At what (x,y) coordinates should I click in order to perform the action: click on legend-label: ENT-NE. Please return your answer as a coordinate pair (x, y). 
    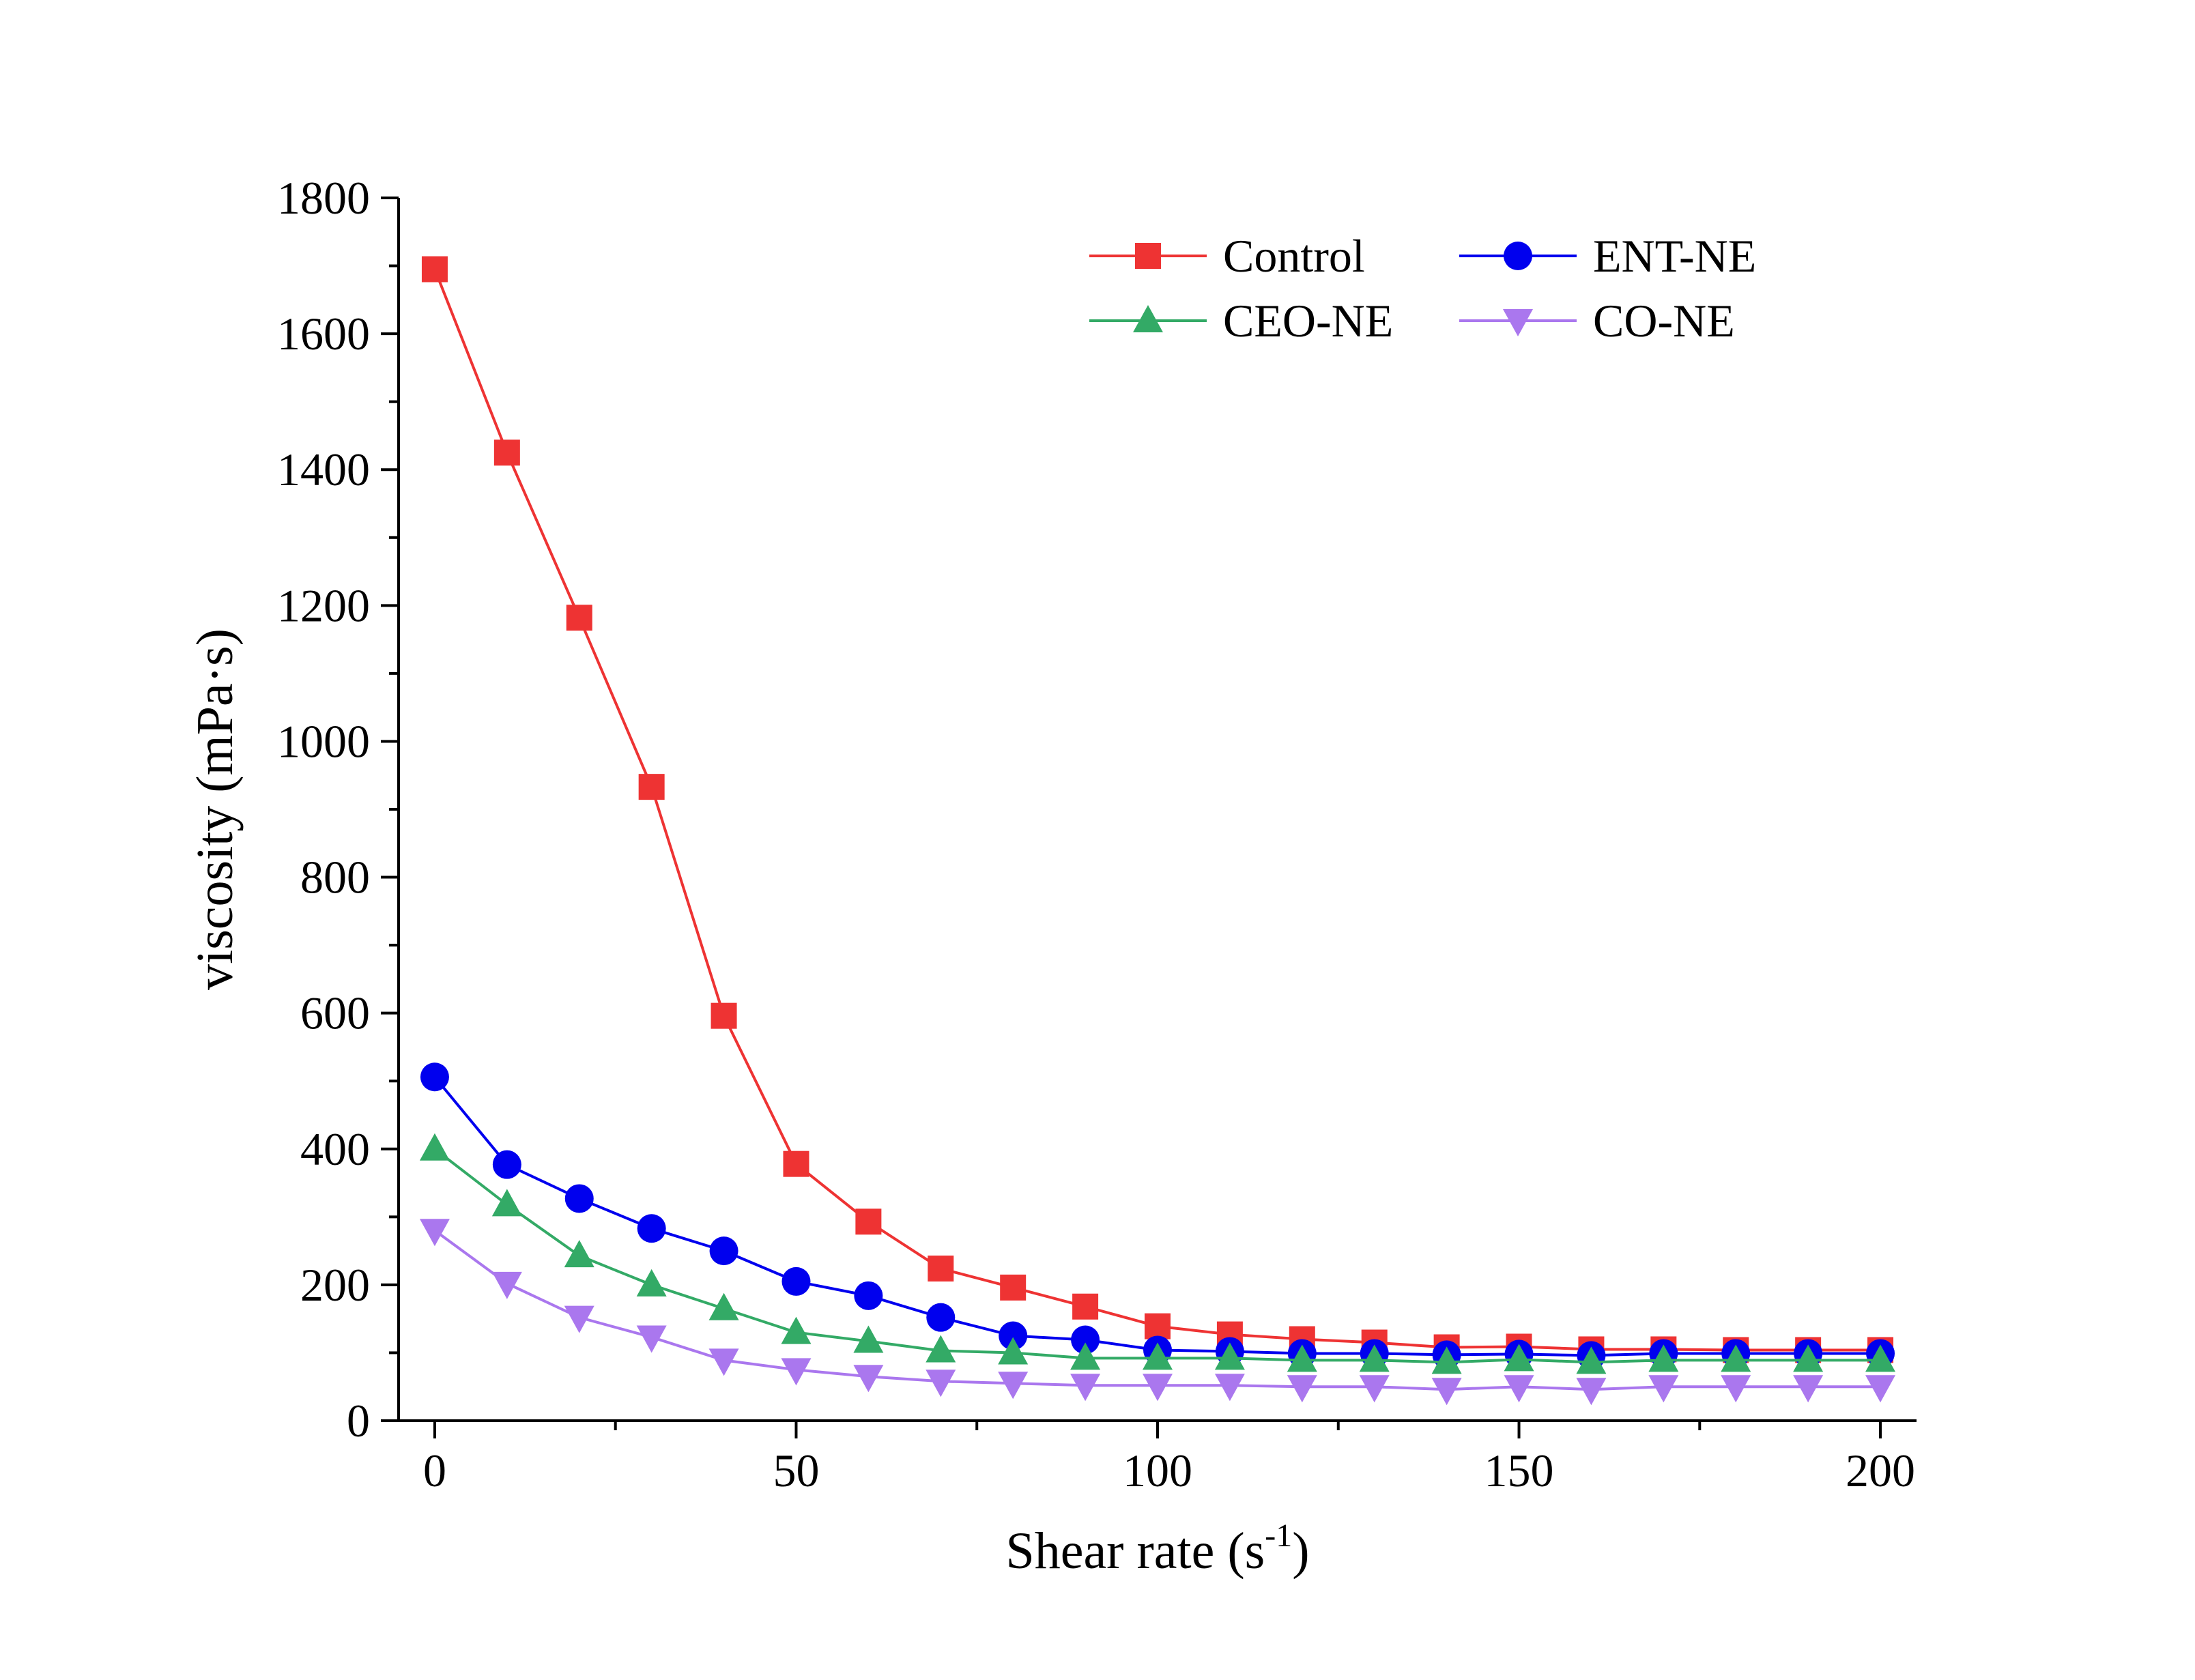
    Looking at the image, I should click on (1675, 256).